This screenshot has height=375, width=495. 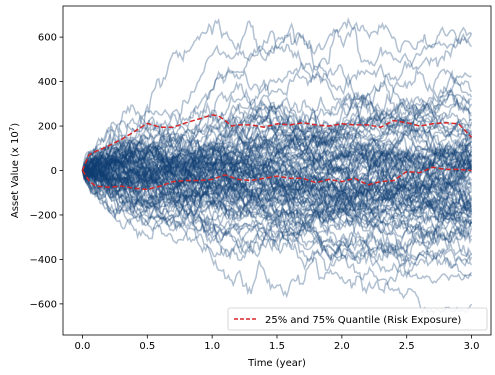 I want to click on y-tick-label: 0, so click(x=54, y=171).